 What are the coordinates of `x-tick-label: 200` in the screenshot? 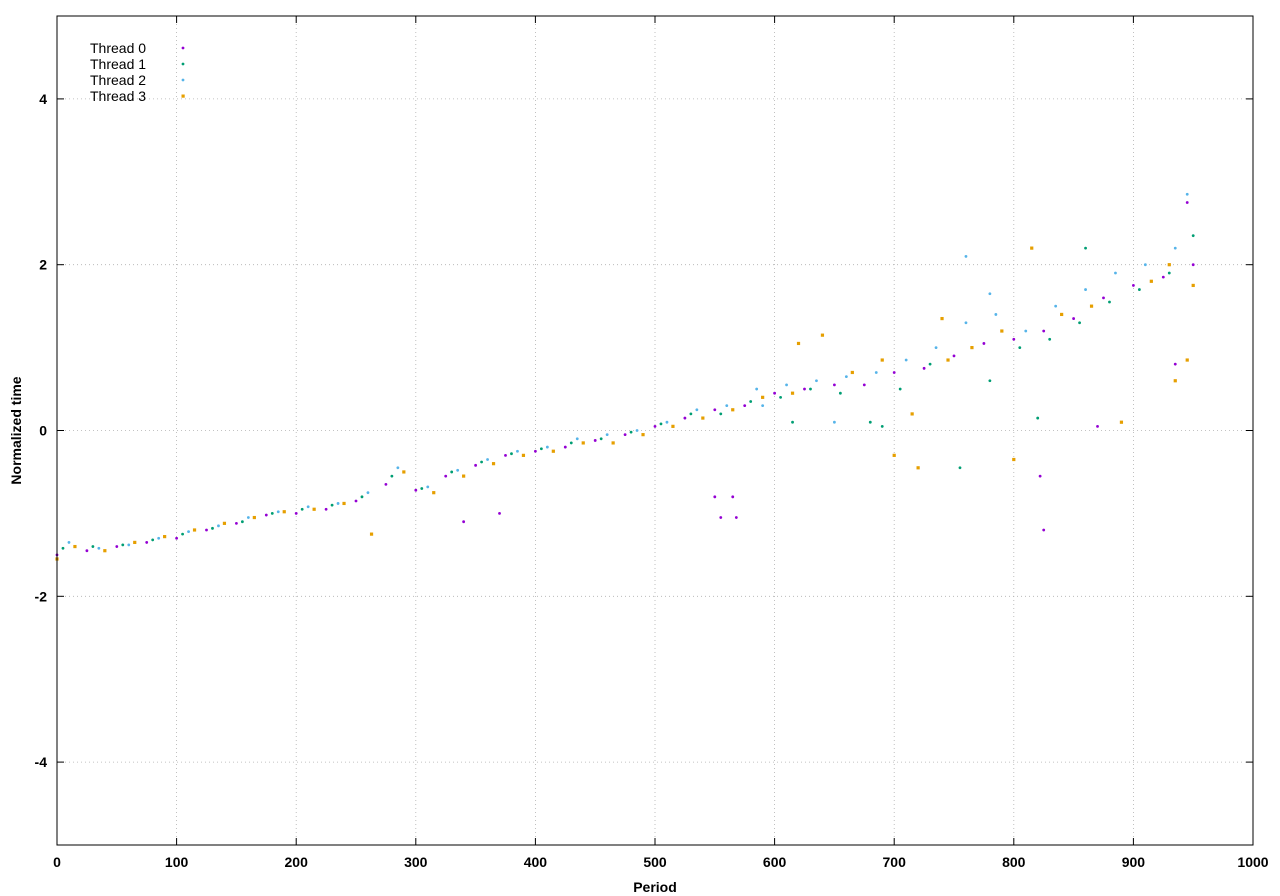 It's located at (297, 862).